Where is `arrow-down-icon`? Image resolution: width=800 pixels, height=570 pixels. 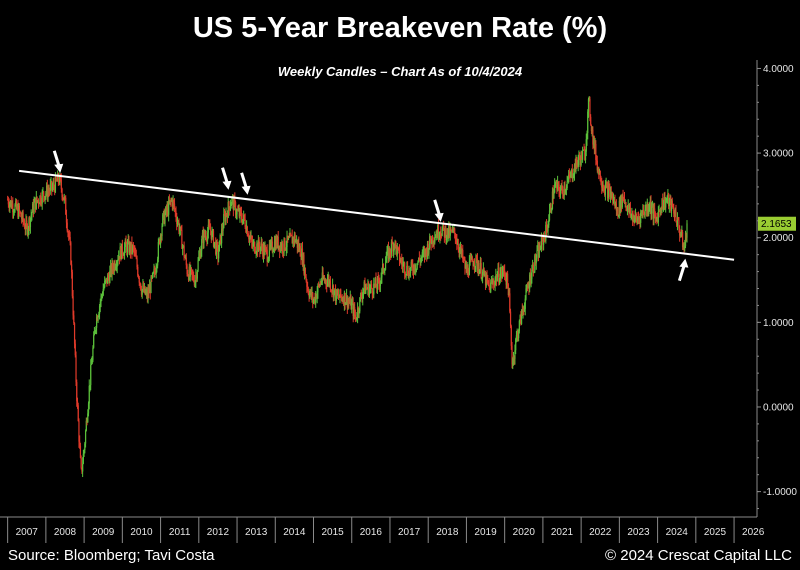 arrow-down-icon is located at coordinates (226, 178).